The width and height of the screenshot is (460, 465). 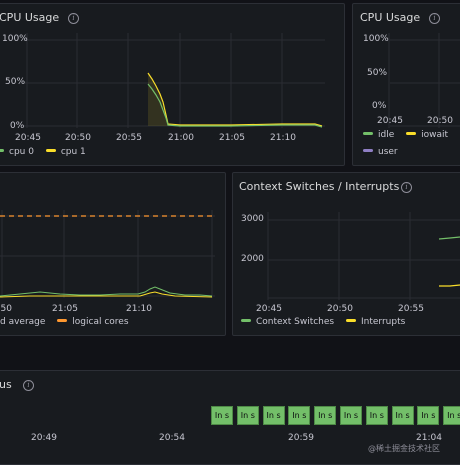 What do you see at coordinates (411, 309) in the screenshot?
I see `x-tick: 20:55` at bounding box center [411, 309].